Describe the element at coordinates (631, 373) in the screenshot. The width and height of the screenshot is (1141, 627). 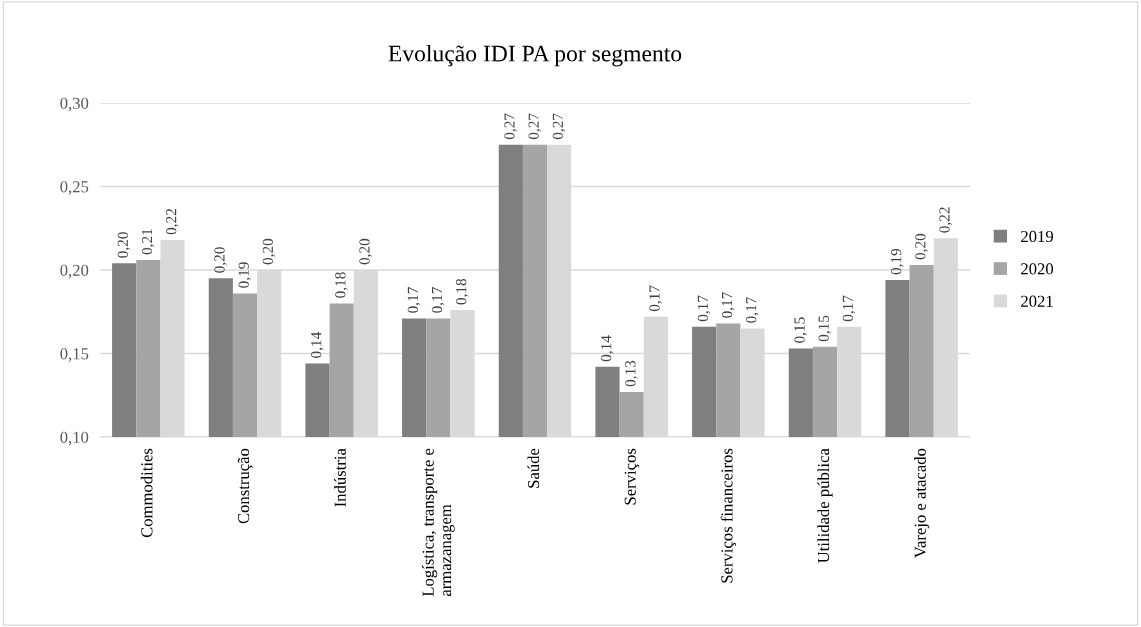
I see `data-label: 0,13` at that location.